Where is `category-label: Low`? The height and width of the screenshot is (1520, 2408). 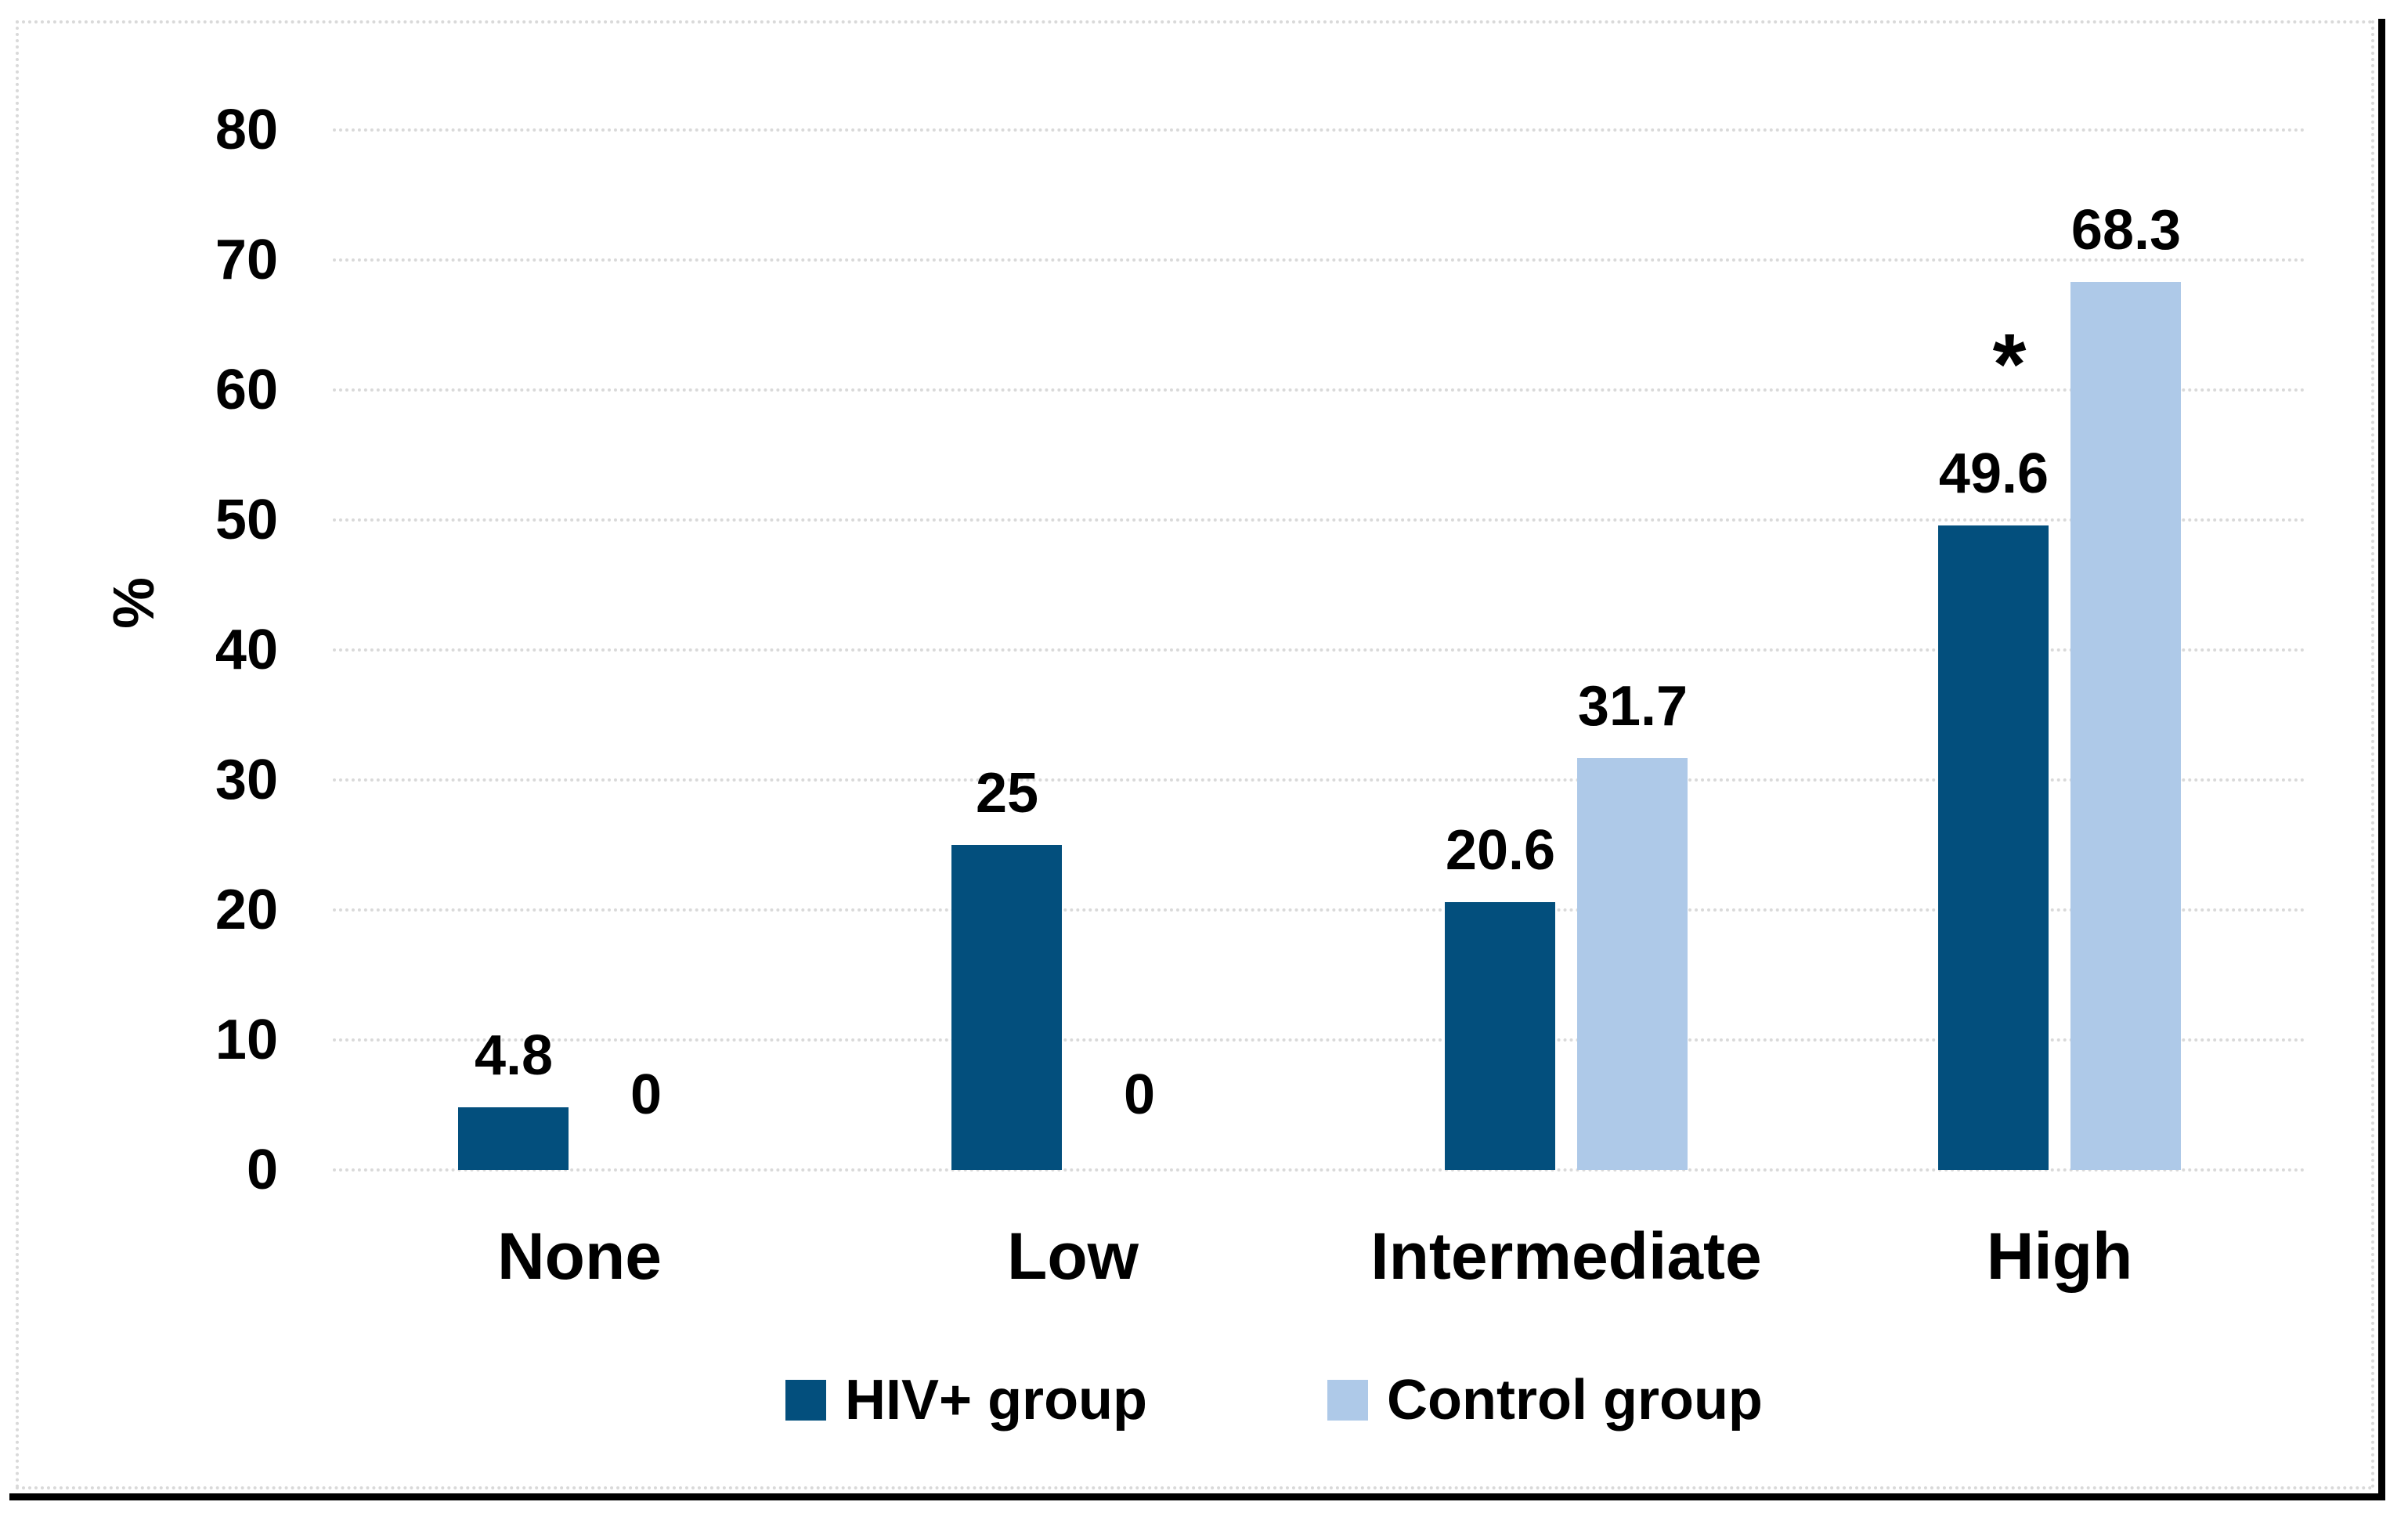
category-label: Low is located at coordinates (1073, 1256).